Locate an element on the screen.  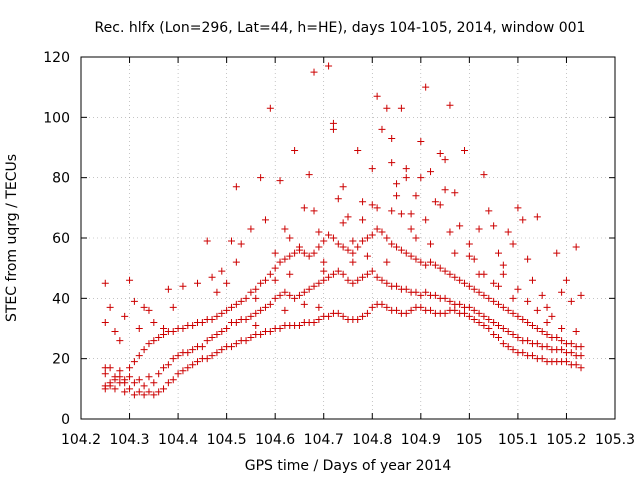
y-tick-label: 40 is located at coordinates (61, 299).